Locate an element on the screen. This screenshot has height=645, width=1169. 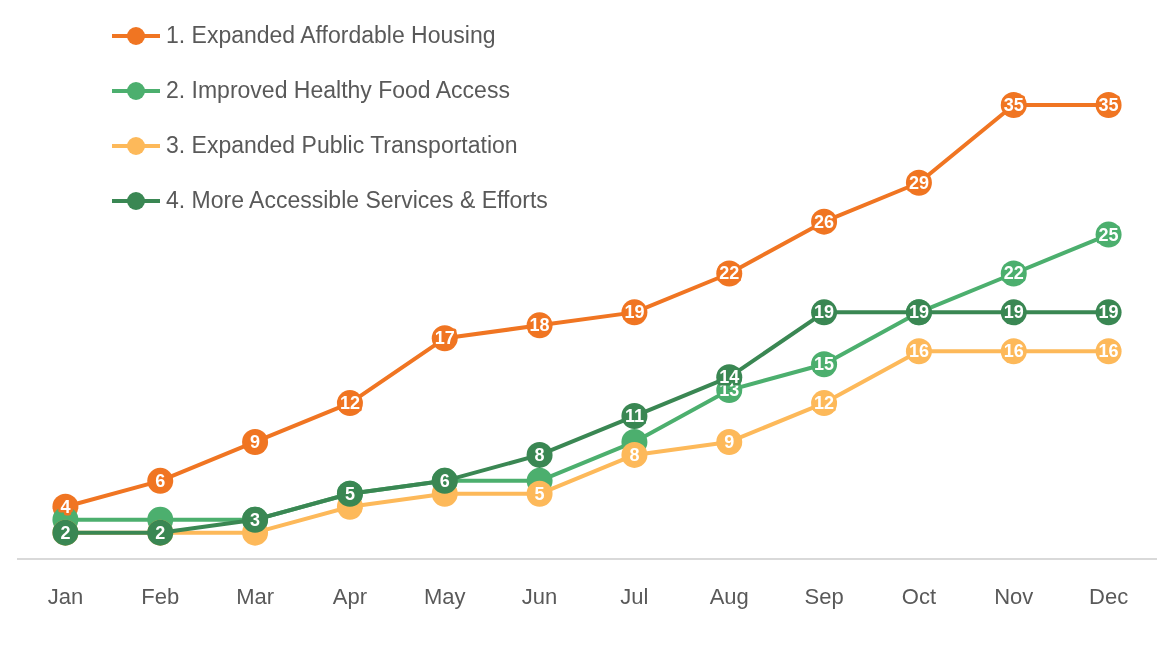
data-label: 25 is located at coordinates (1108, 234).